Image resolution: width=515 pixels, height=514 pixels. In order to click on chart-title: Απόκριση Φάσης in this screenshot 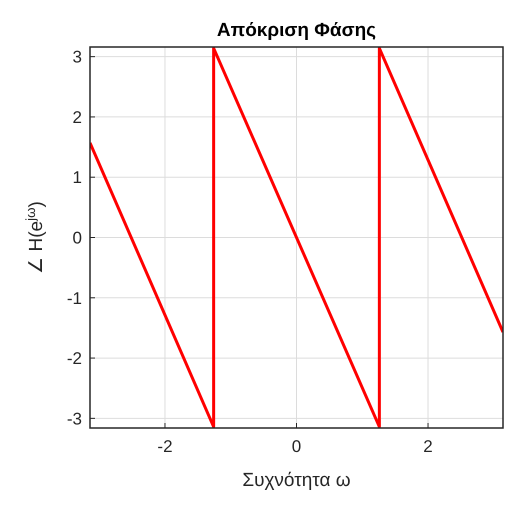, I will do `click(296, 30)`.